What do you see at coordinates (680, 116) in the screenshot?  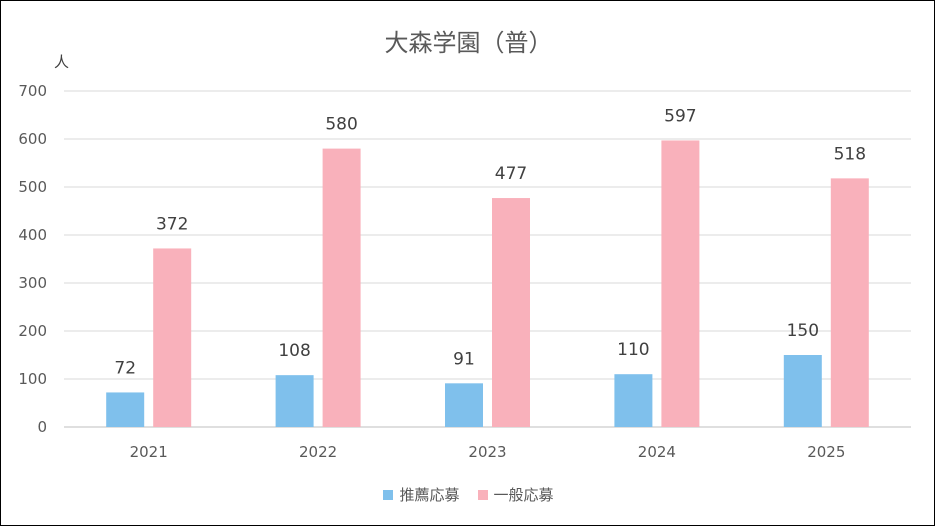 I see `data-label: 597` at bounding box center [680, 116].